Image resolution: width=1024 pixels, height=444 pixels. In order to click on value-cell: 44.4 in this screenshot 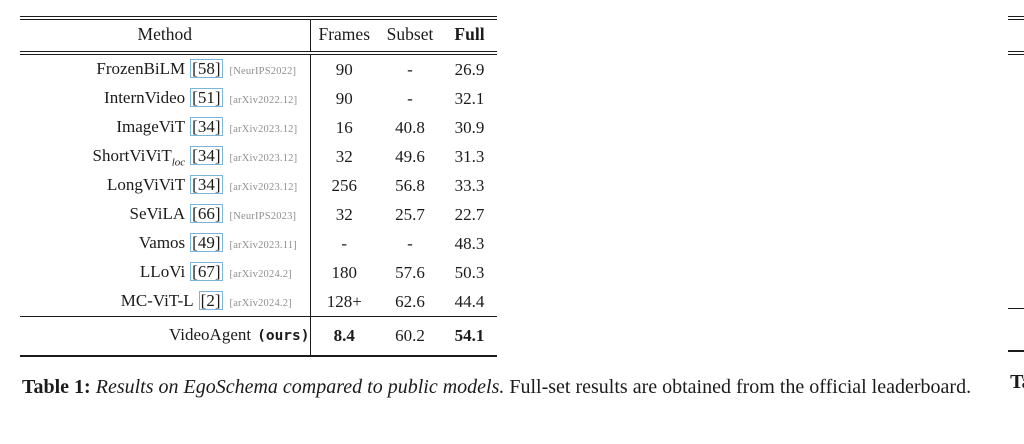, I will do `click(469, 301)`.